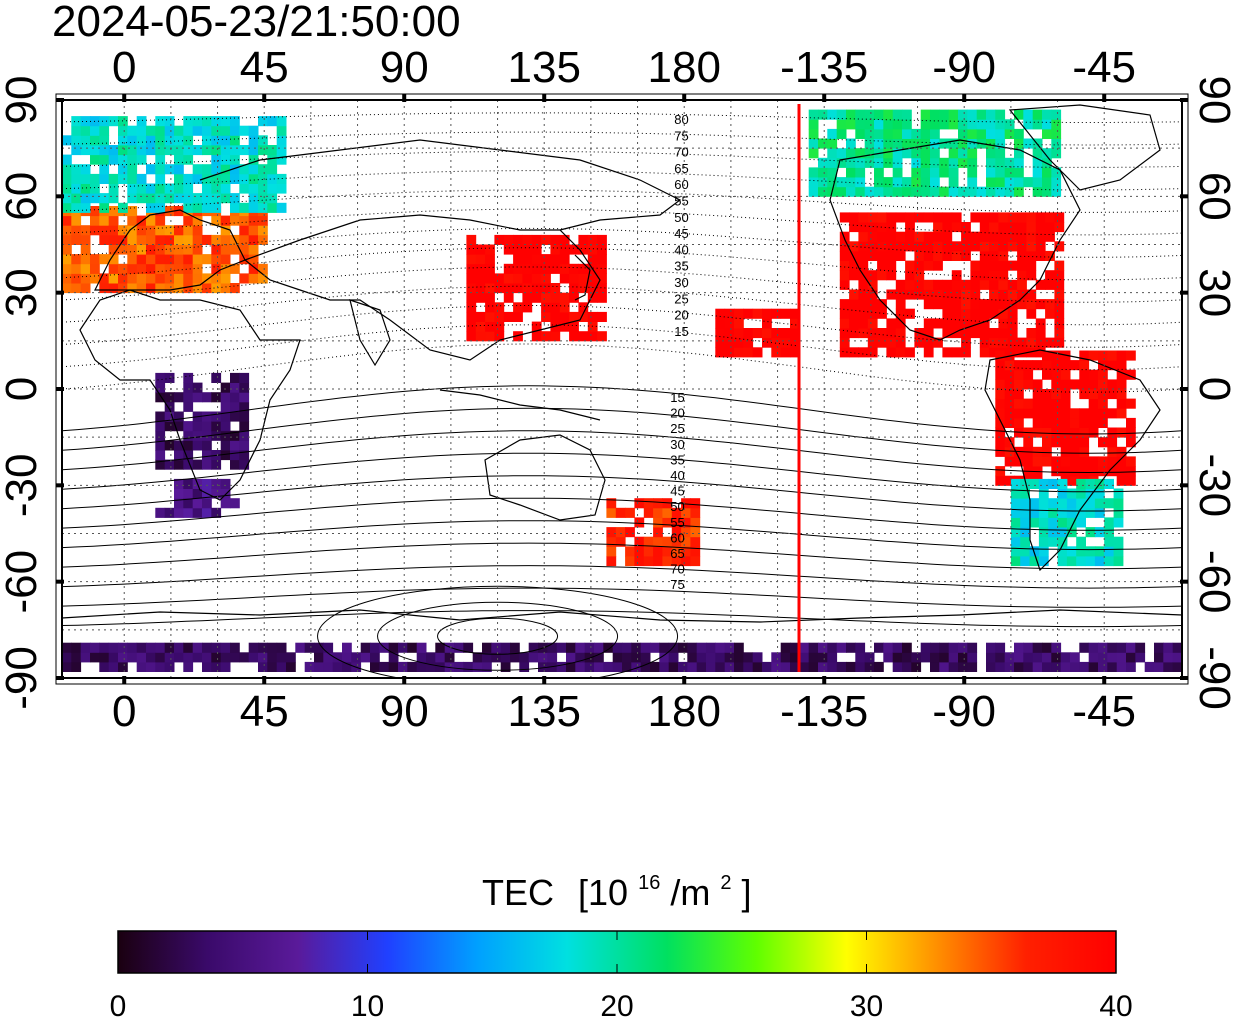 This screenshot has height=1021, width=1235. Describe the element at coordinates (677, 428) in the screenshot. I see `contour-label-south: 25` at that location.